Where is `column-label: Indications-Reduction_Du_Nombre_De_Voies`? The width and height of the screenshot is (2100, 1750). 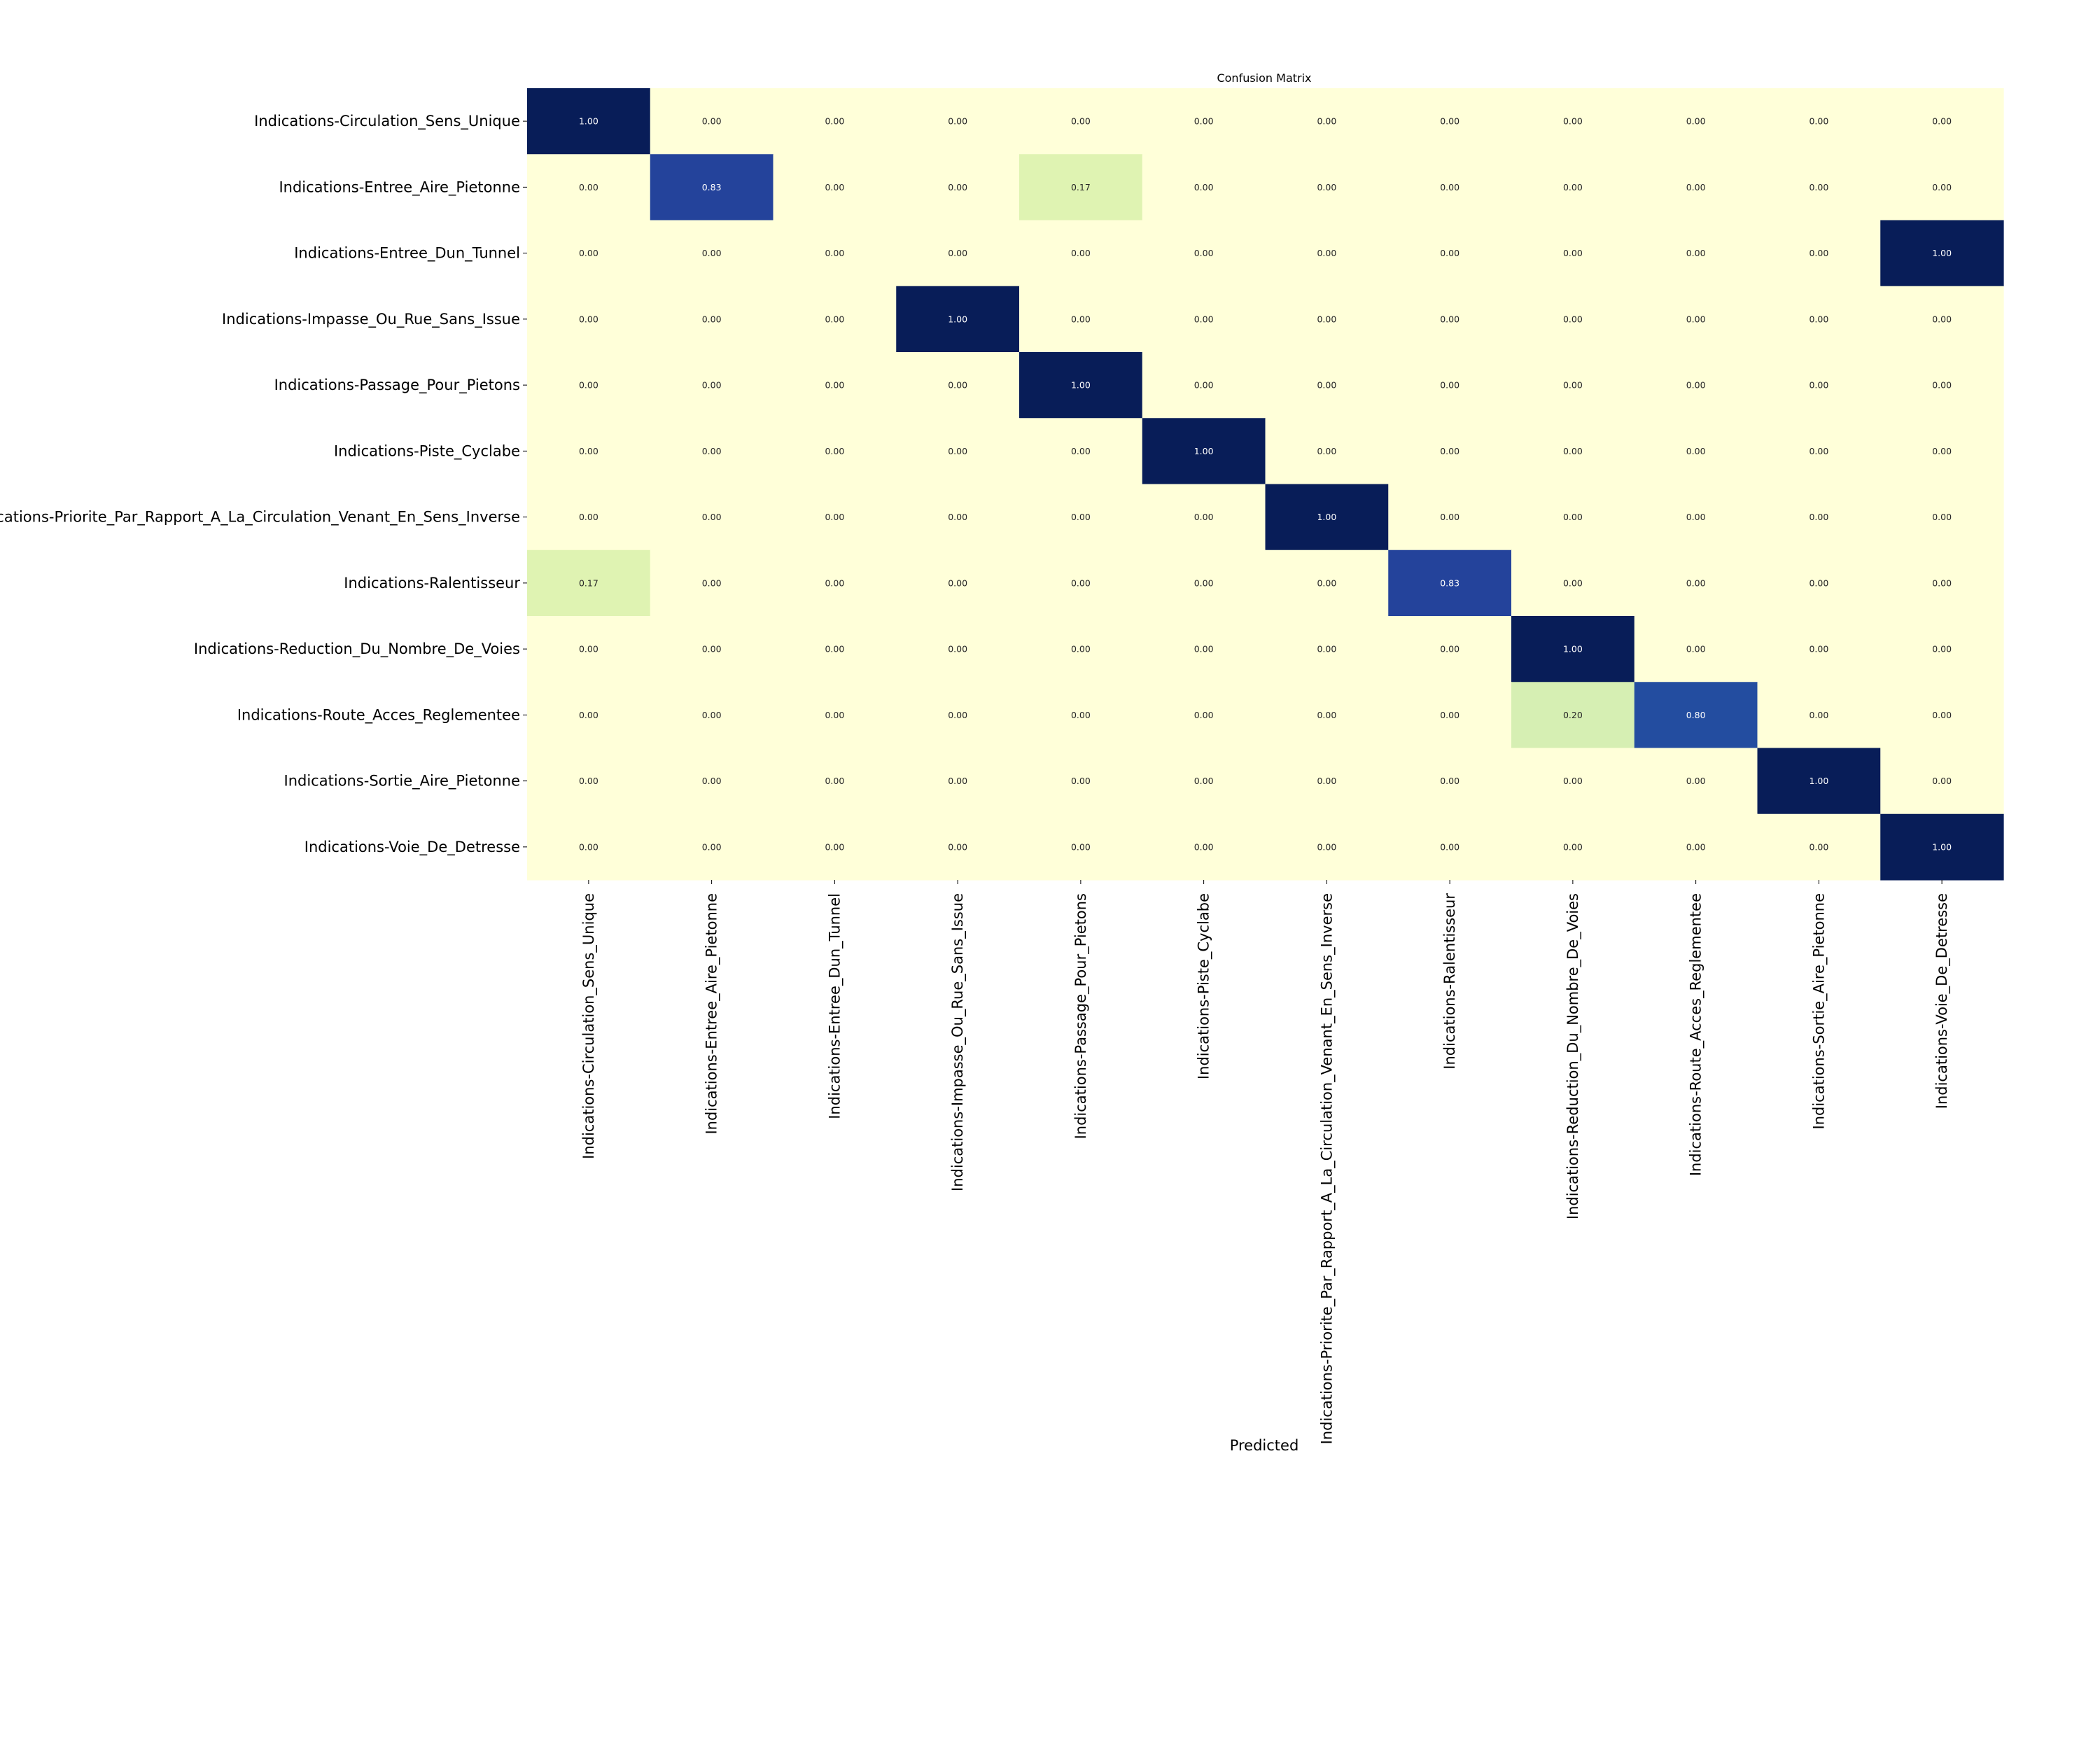
column-label: Indications-Reduction_Du_Nombre_De_Voies is located at coordinates (1573, 1056).